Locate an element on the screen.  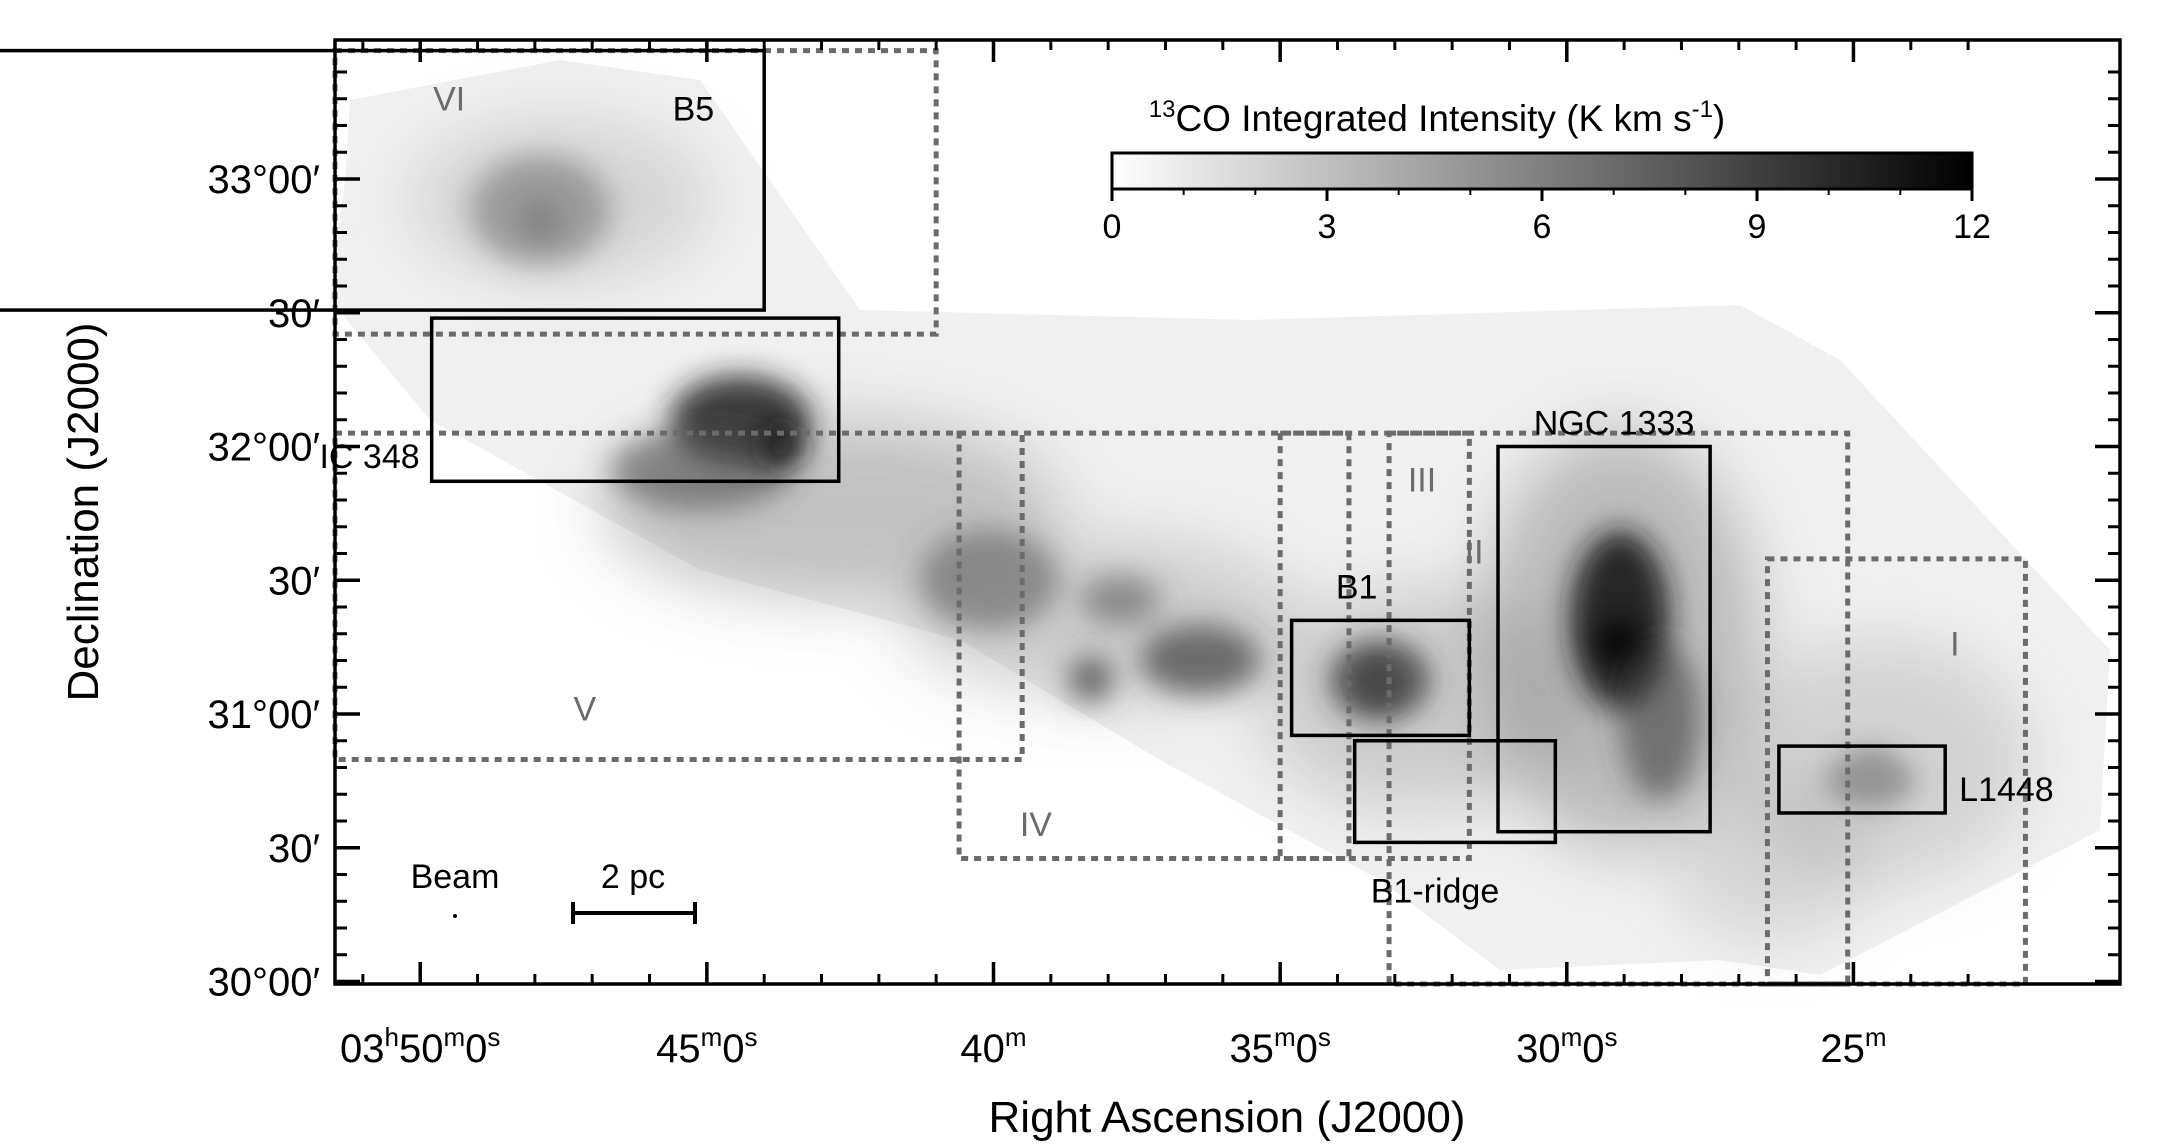
colorbar-label-main: CO Integrated Intensity (K km s is located at coordinates (1433, 118).